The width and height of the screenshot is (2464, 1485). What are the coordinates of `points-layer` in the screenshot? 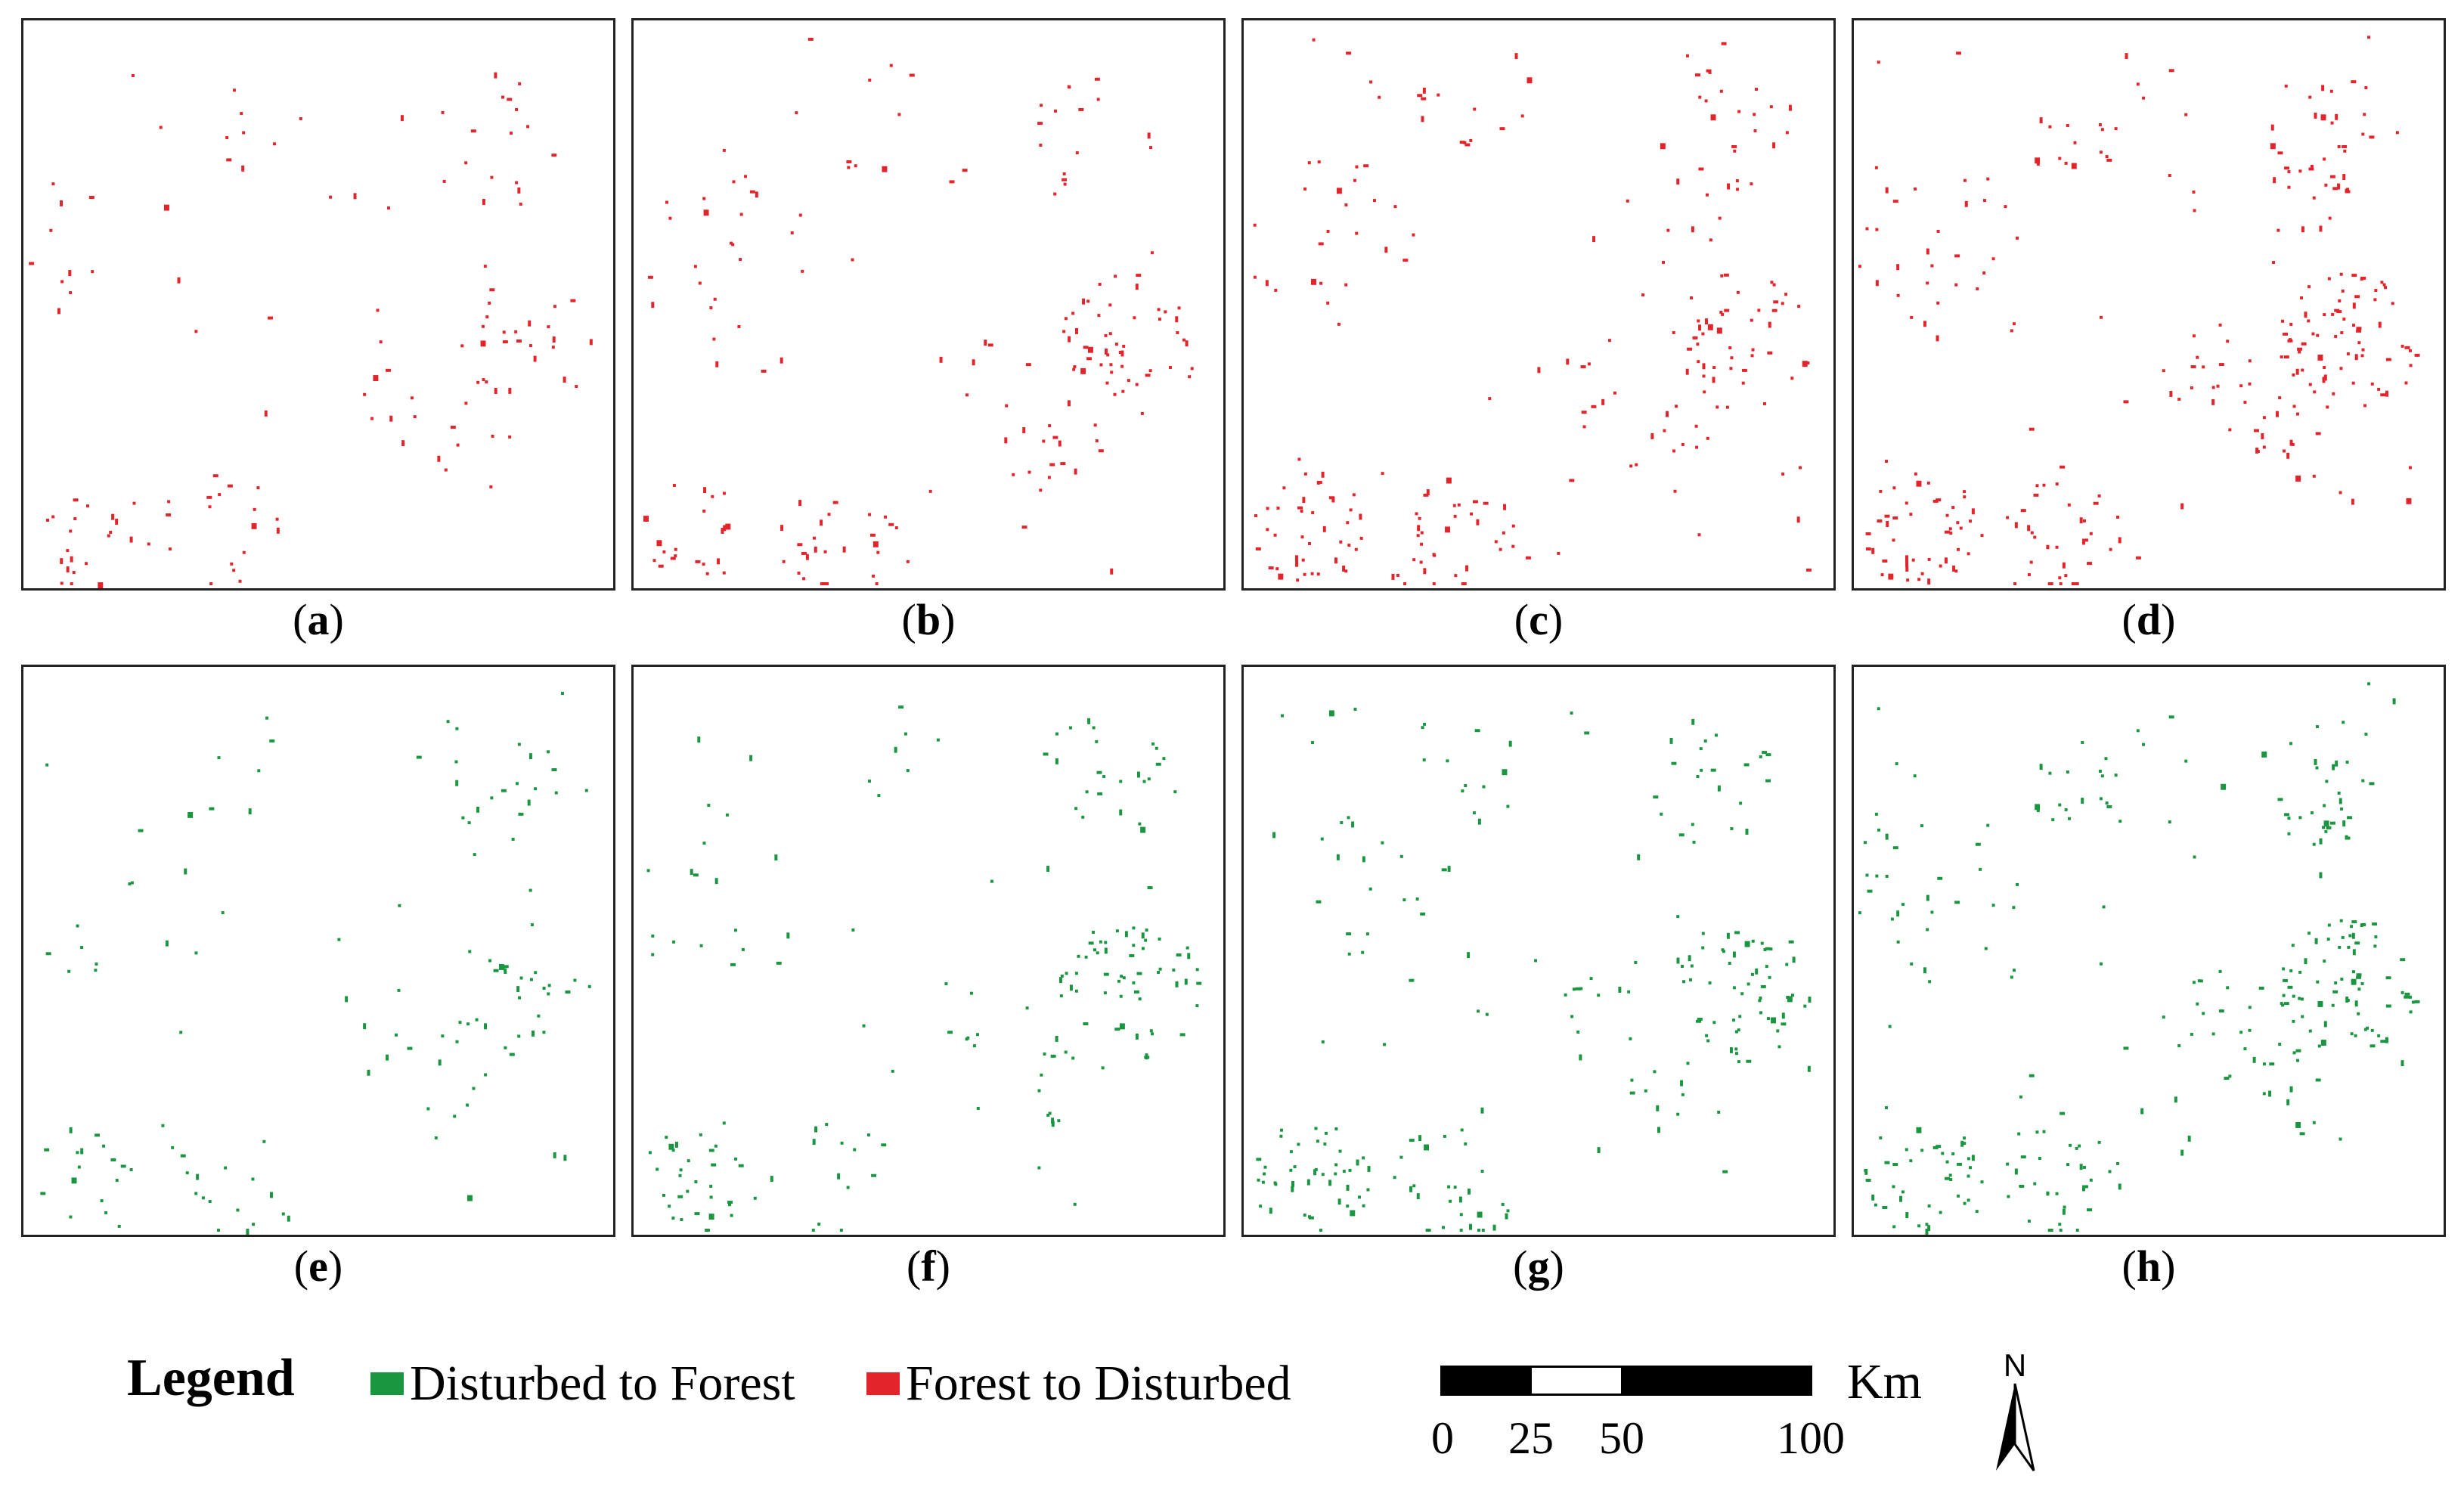 It's located at (1534, 970).